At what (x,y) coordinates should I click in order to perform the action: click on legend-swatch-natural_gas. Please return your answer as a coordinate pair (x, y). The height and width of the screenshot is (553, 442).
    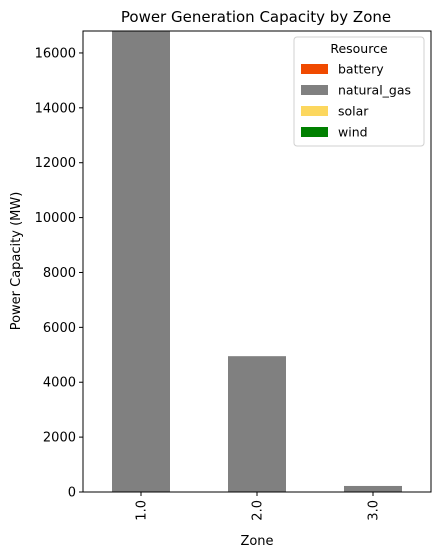
    Looking at the image, I should click on (314, 90).